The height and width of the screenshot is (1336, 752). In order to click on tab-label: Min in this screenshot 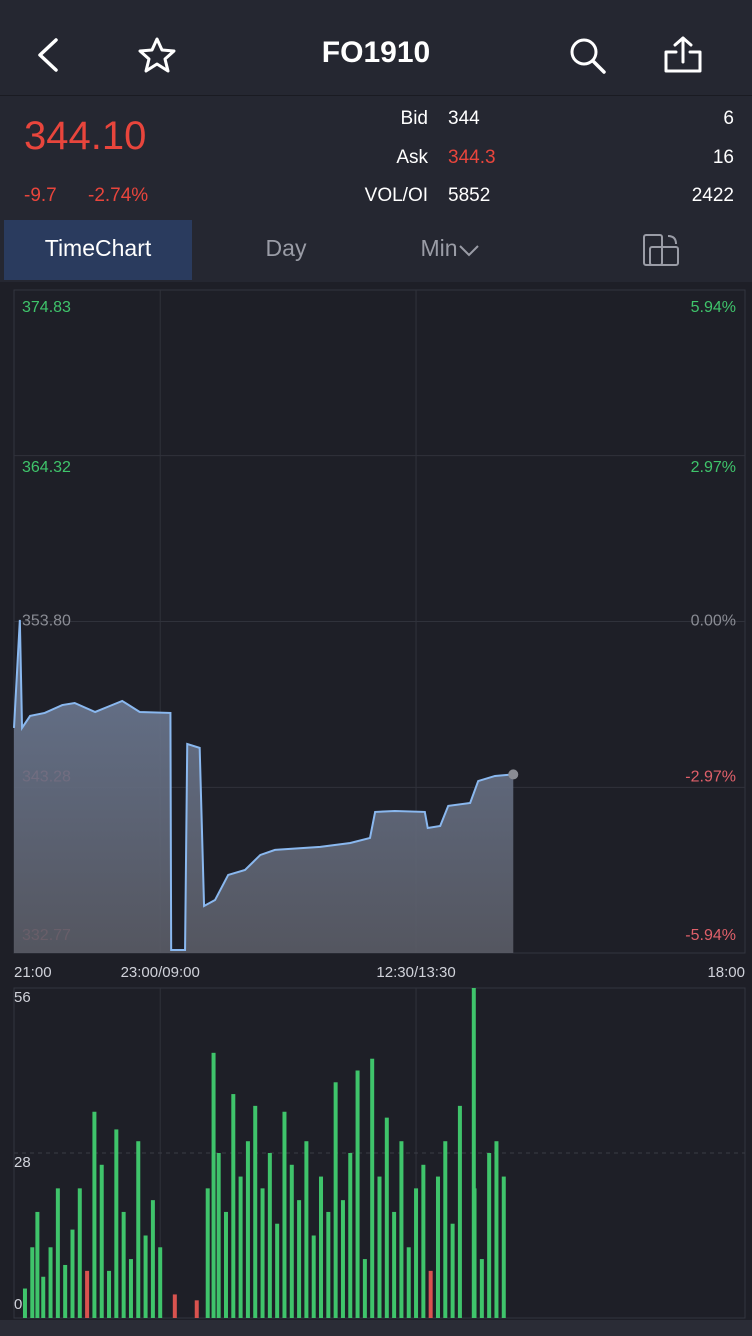, I will do `click(439, 248)`.